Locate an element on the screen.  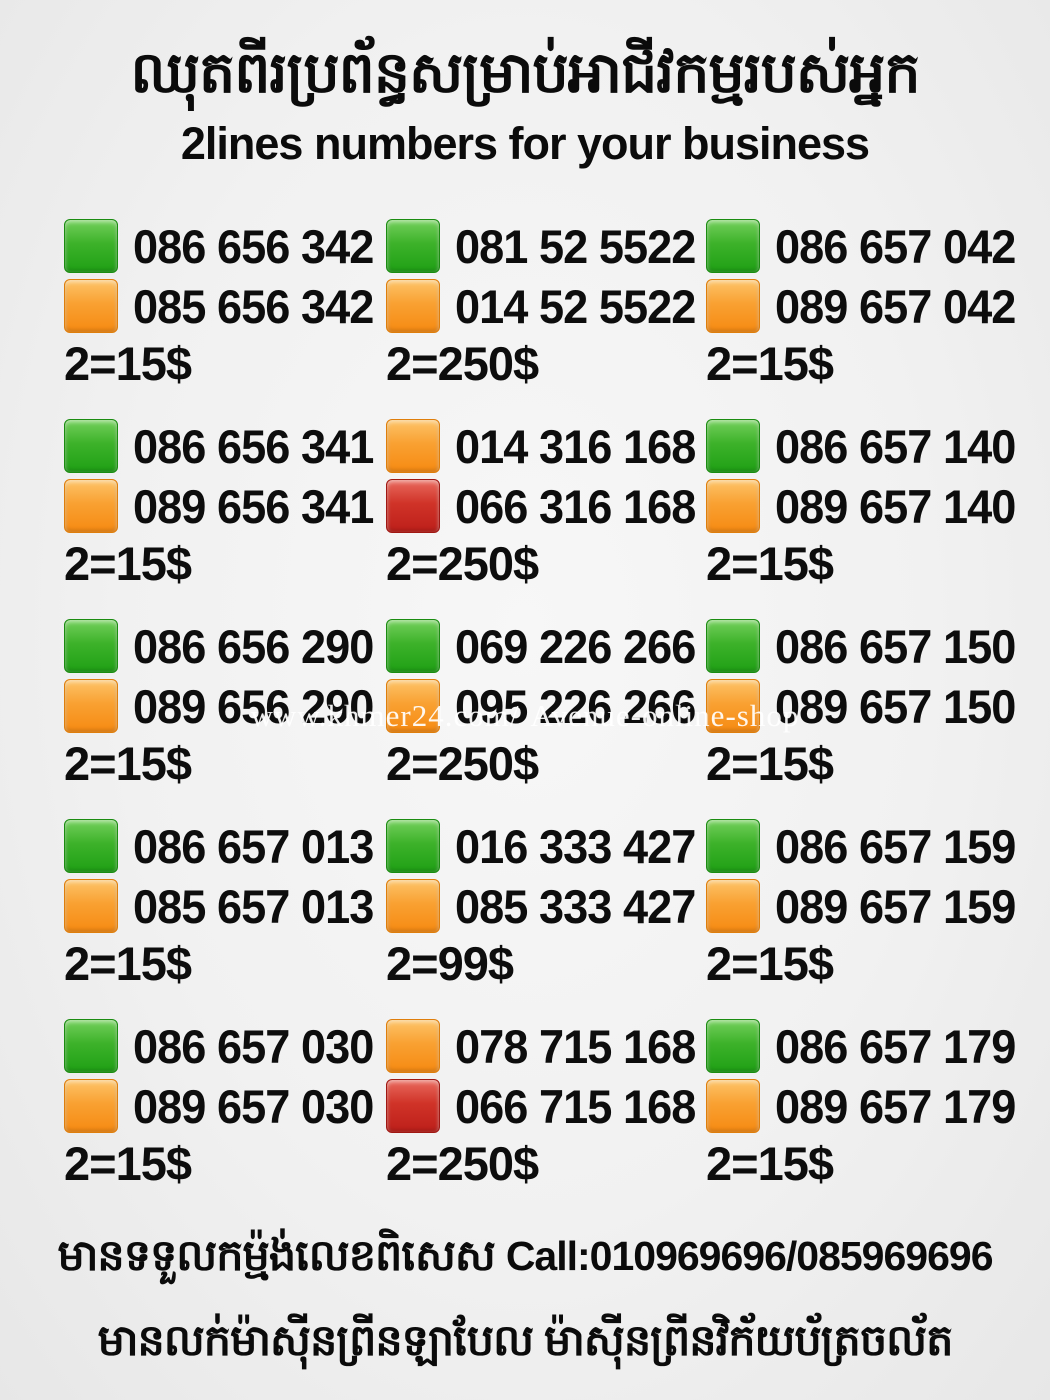
footer-call-numbers: Call:010969696/085969696 is located at coordinates (749, 1256).